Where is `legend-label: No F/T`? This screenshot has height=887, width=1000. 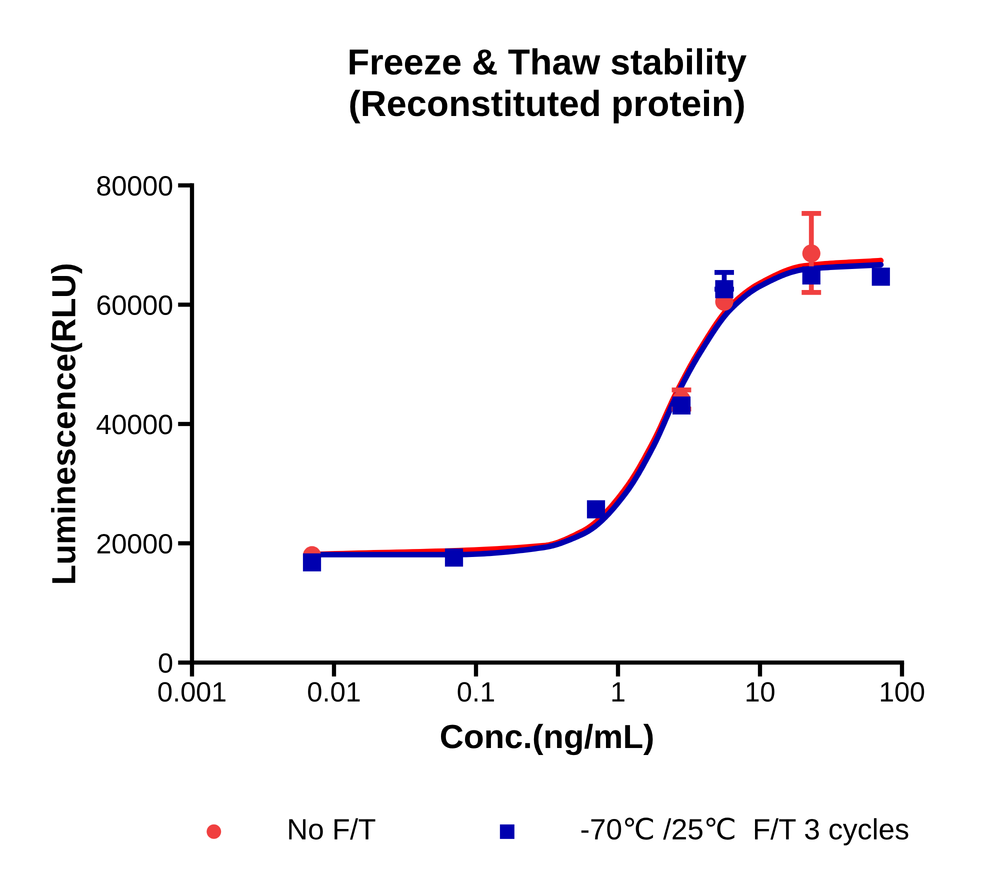
legend-label: No F/T is located at coordinates (332, 829).